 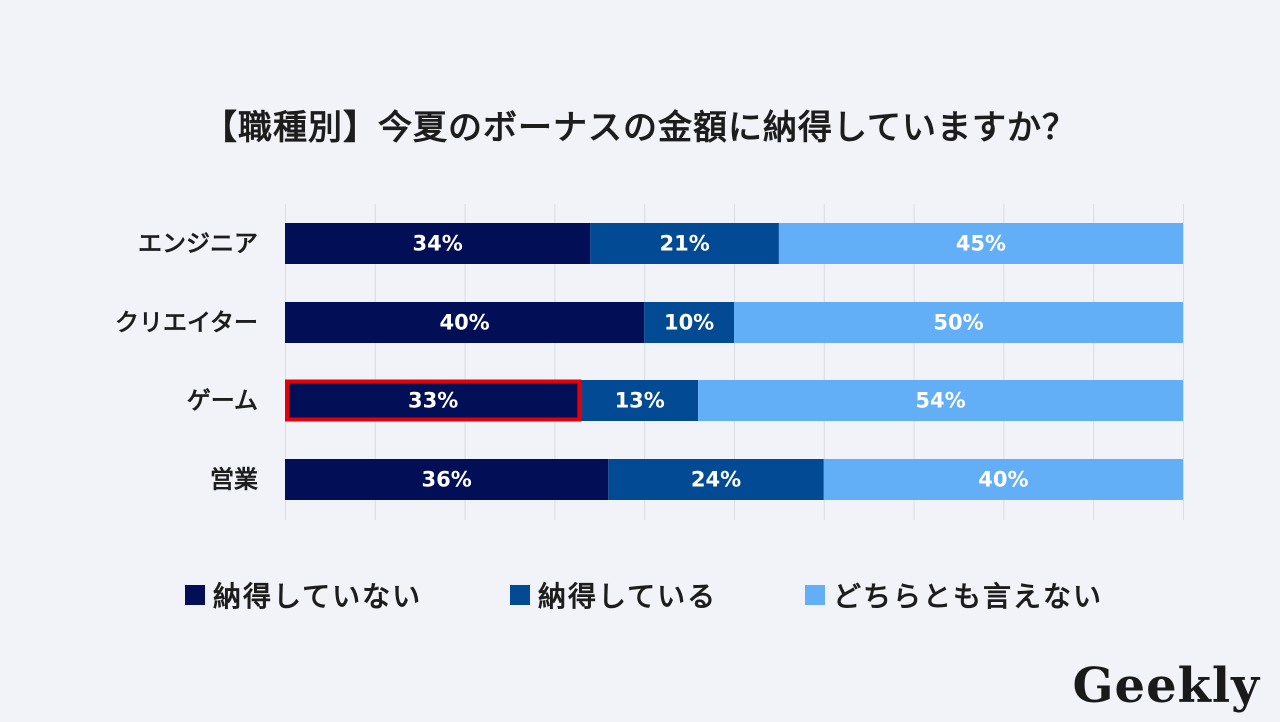 I want to click on category-label-sales: 営業, so click(x=234, y=480).